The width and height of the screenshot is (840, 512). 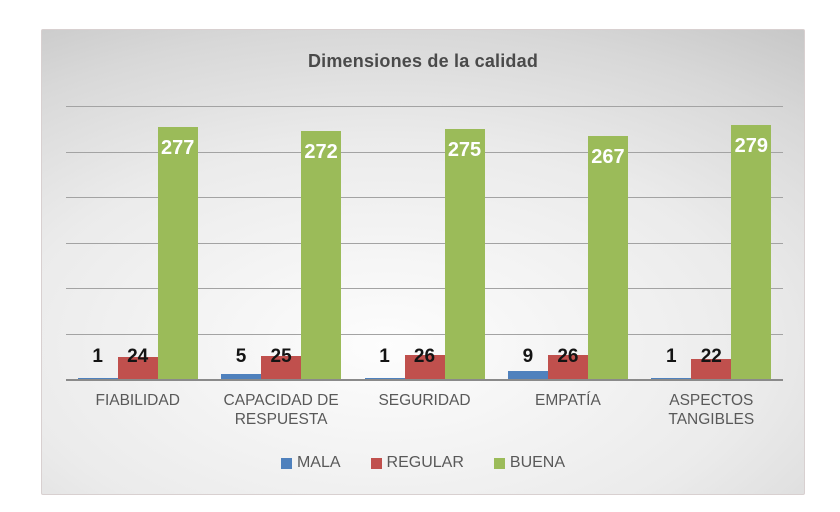 What do you see at coordinates (607, 257) in the screenshot?
I see `bar-buena-empat-a` at bounding box center [607, 257].